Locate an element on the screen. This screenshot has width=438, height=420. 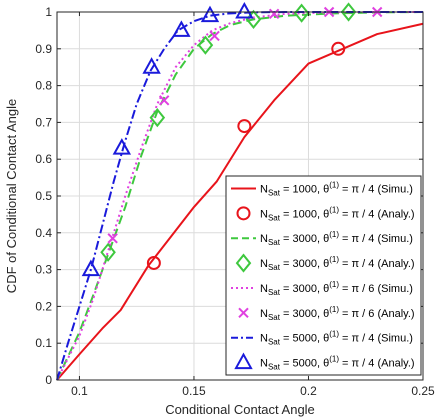
x-tick-label: 0.25 is located at coordinates (423, 391).